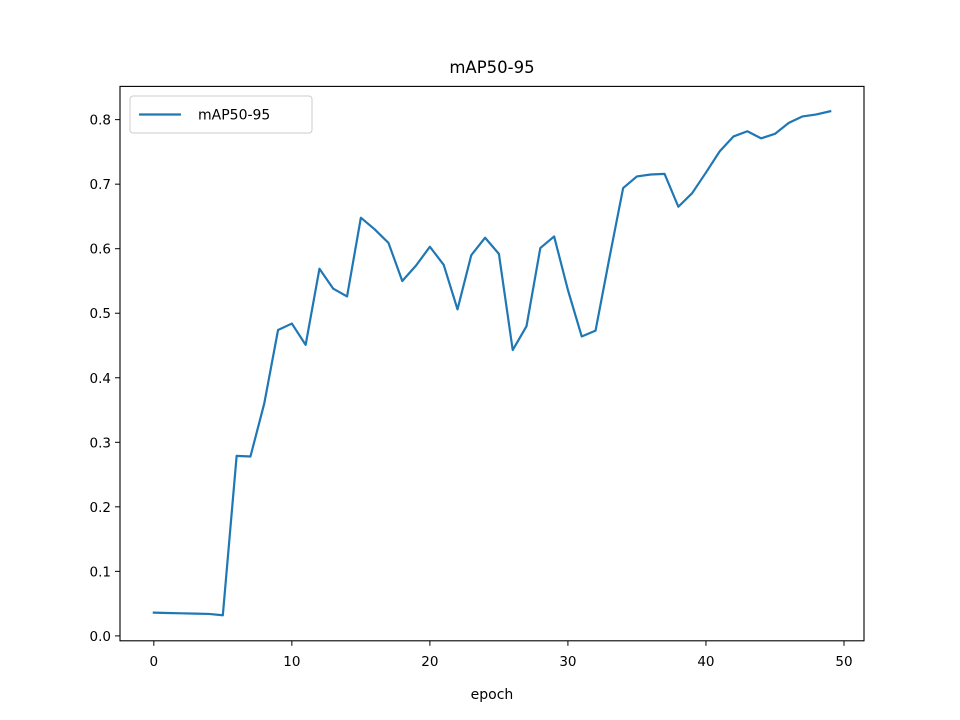  I want to click on y-tick-label: 0.7, so click(100, 185).